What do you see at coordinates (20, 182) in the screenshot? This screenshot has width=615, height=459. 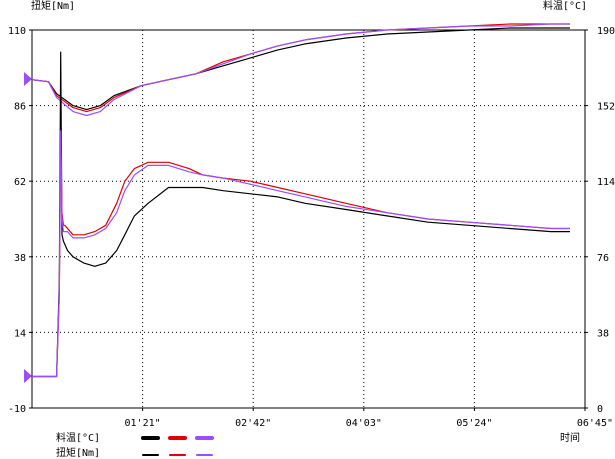 I see `y-left-tick-label: 62` at bounding box center [20, 182].